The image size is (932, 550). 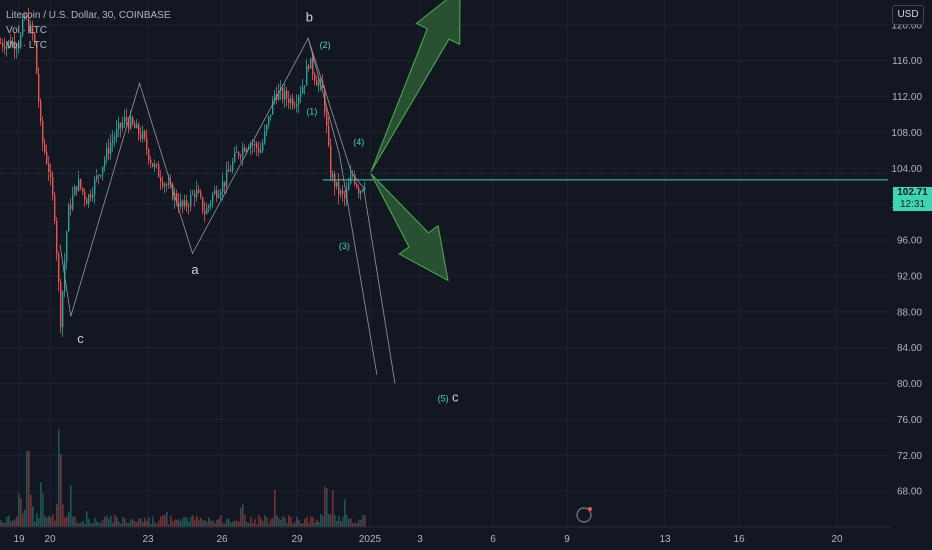 What do you see at coordinates (351, 211) in the screenshot?
I see `elliott-subwave-line` at bounding box center [351, 211].